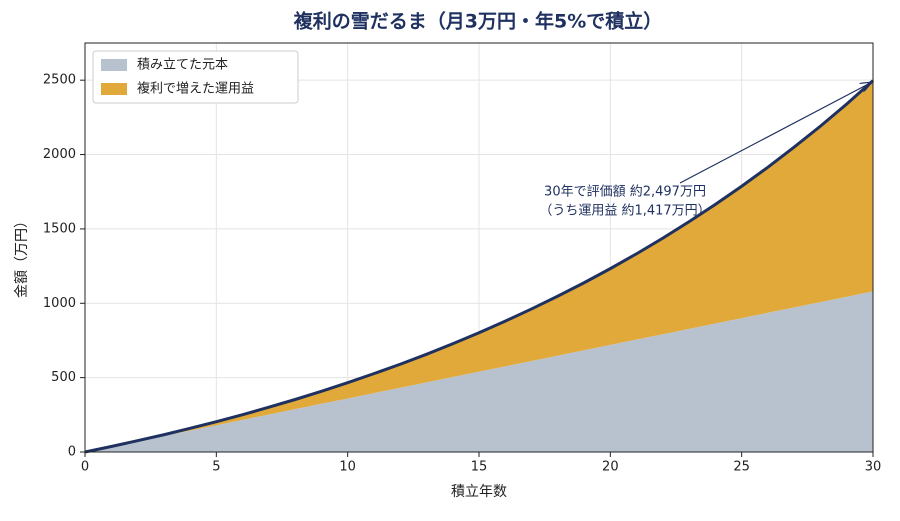  Describe the element at coordinates (59, 228) in the screenshot. I see `y-tick-label: 1500` at that location.